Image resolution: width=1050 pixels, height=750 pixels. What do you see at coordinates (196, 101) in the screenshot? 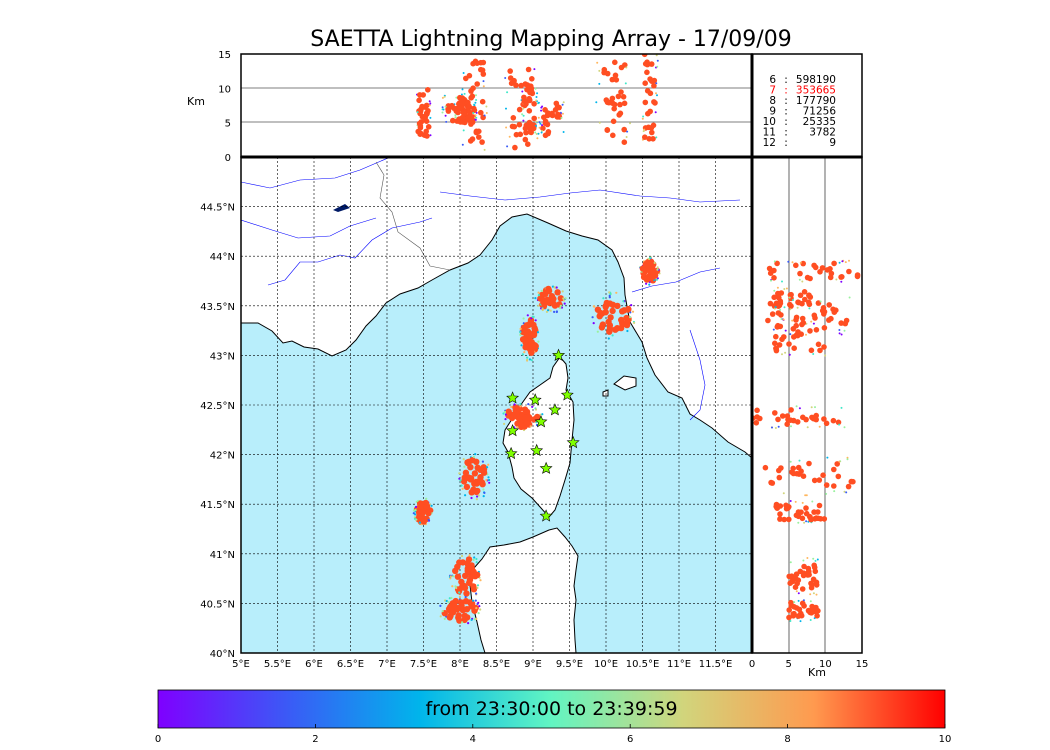
I see `top-ylabel: Km` at bounding box center [196, 101].